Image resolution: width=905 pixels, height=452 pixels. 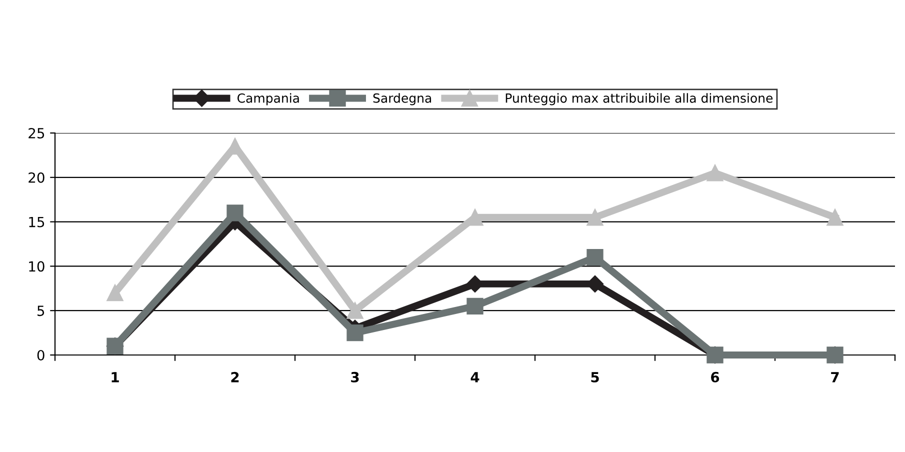 I want to click on y-tick-label: 5, so click(x=41, y=311).